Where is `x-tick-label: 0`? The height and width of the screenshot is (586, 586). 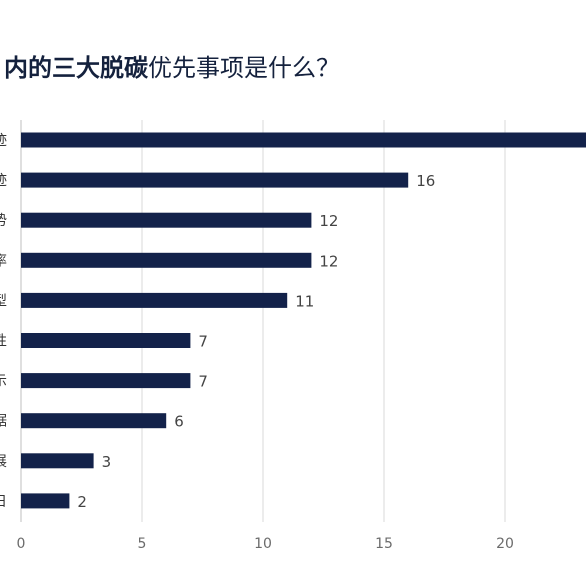 x-tick-label: 0 is located at coordinates (21, 544).